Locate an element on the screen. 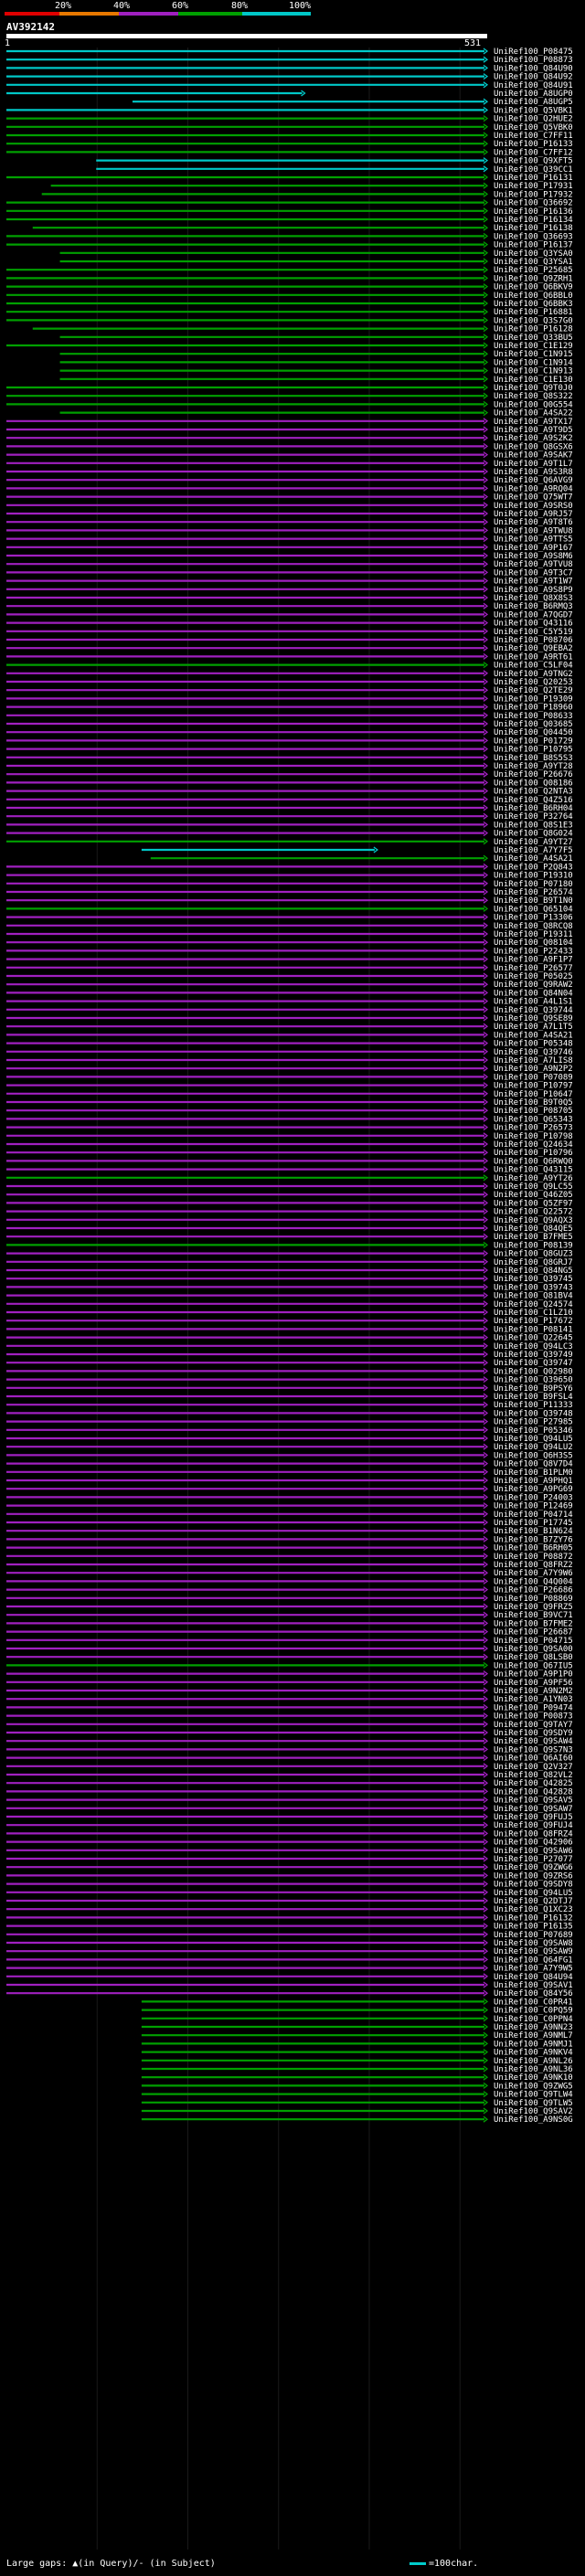  hit-label: UniRef100_A9RQ04 is located at coordinates (534, 488).